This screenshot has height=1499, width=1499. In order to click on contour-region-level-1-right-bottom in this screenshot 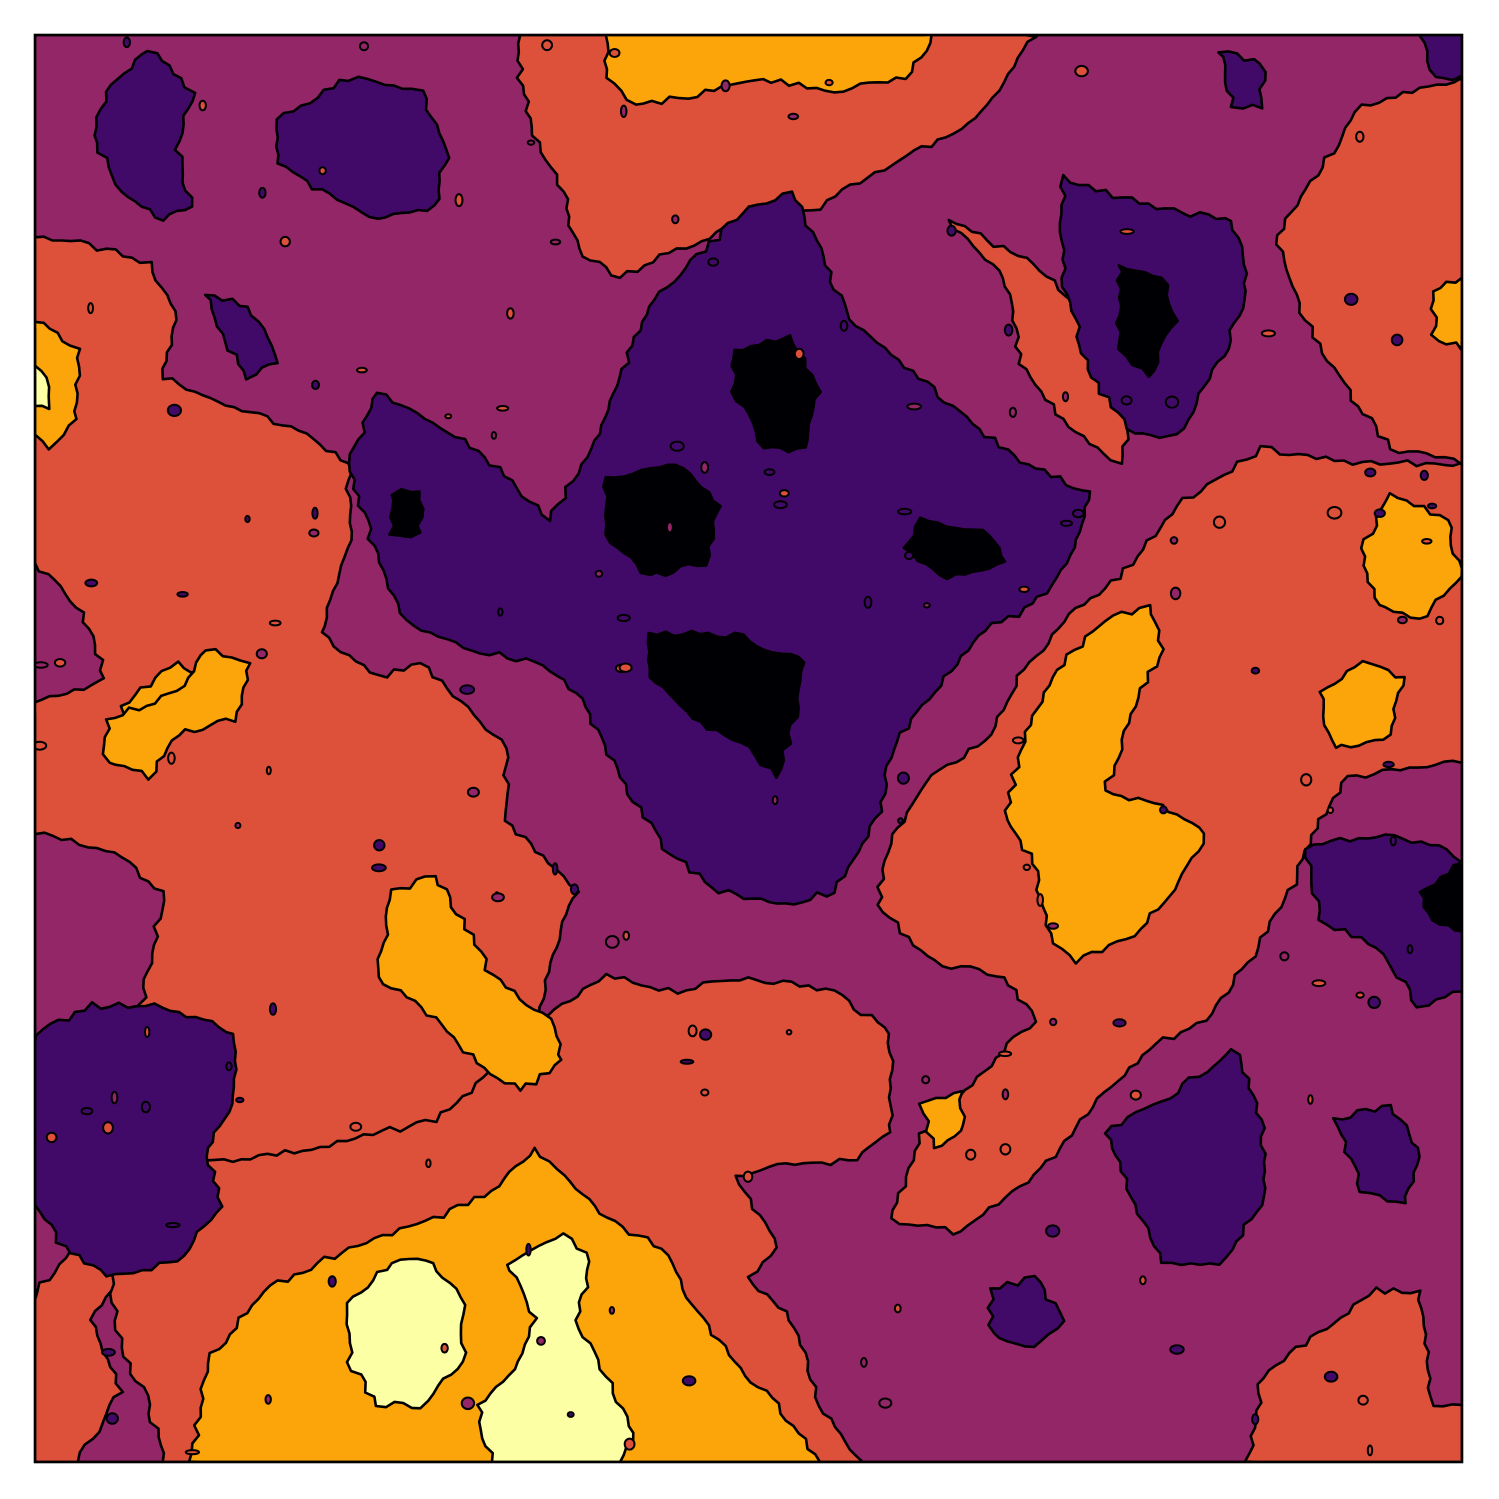, I will do `click(1185, 1157)`.